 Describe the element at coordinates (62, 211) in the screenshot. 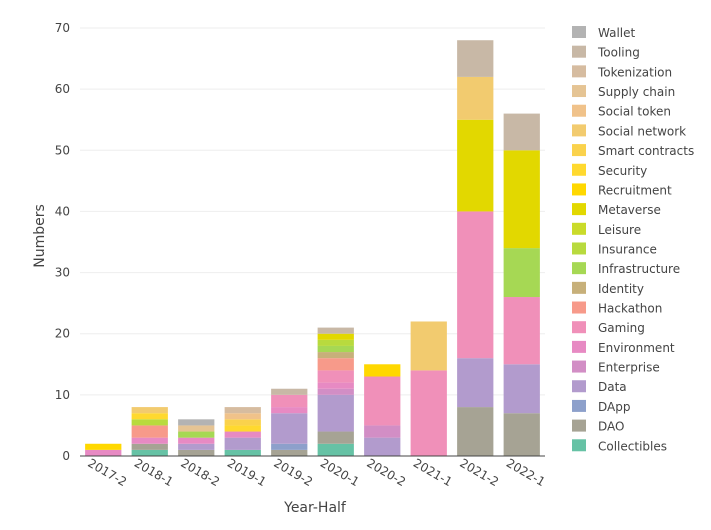

I see `y-tick-label: 40` at that location.